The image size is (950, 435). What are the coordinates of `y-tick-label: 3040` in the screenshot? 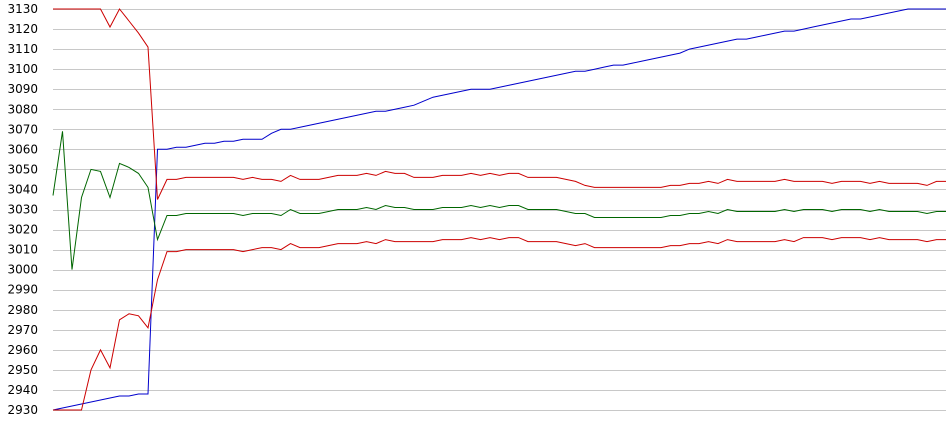 It's located at (22, 189).